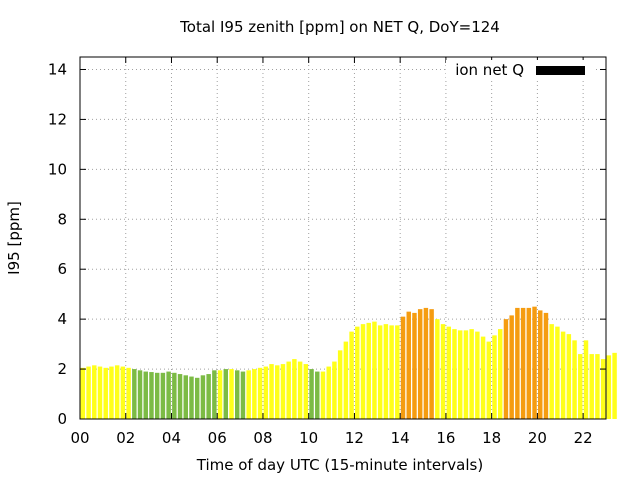 The image size is (640, 480). Describe the element at coordinates (62, 219) in the screenshot. I see `y-tick-label: 8` at that location.